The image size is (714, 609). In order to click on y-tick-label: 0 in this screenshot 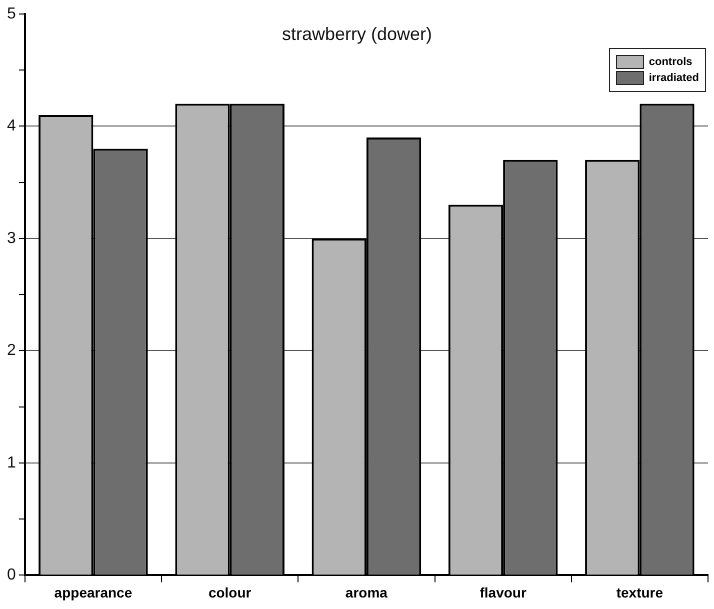, I will do `click(11, 575)`.